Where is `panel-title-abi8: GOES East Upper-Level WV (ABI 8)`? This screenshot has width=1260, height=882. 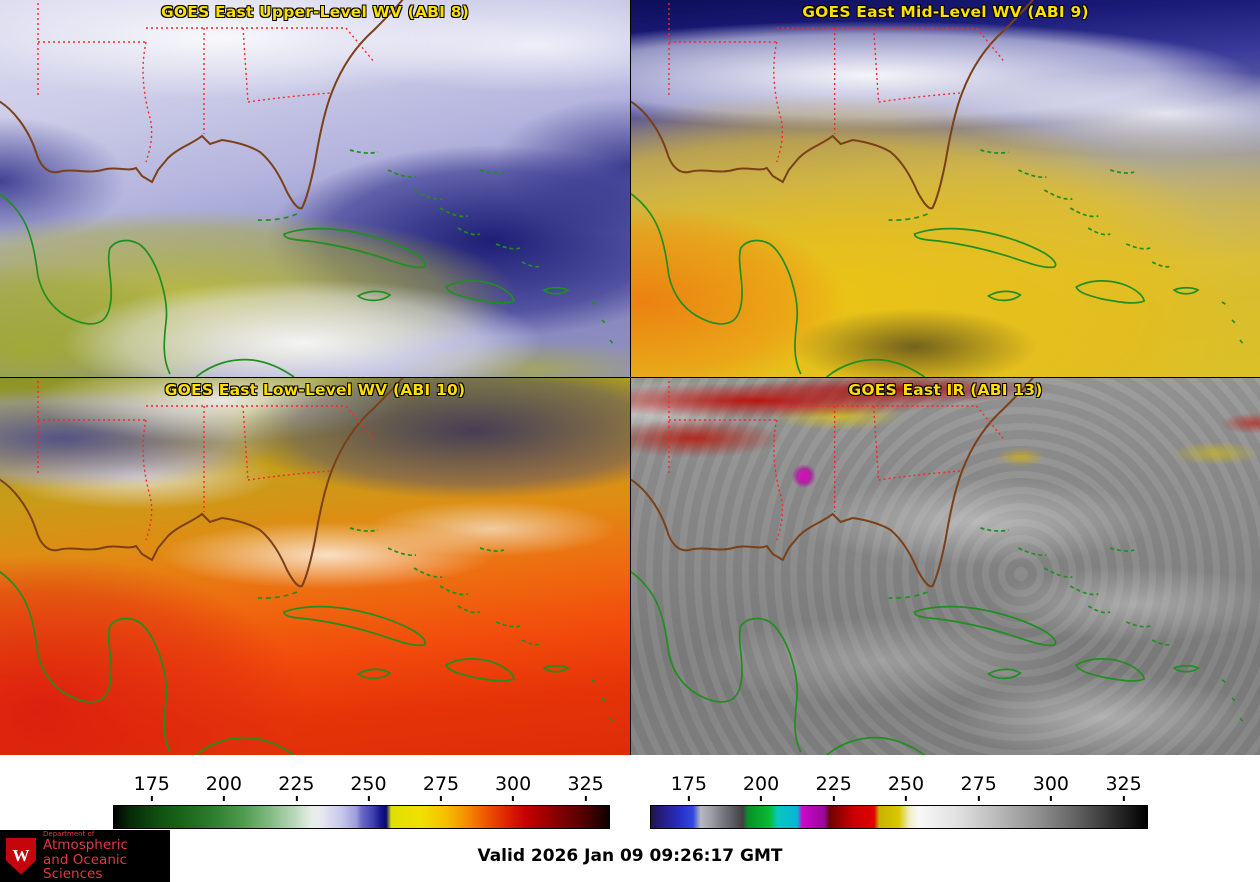 panel-title-abi8: GOES East Upper-Level WV (ABI 8) is located at coordinates (315, 12).